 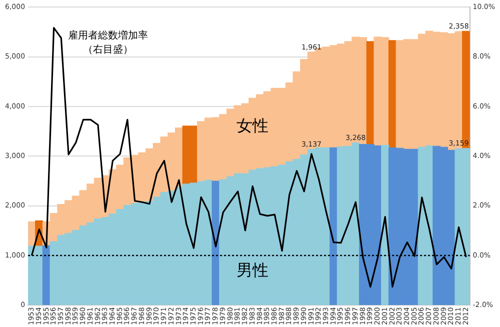 What do you see at coordinates (108, 35) in the screenshot?
I see `series-label: 雇用者総数増加率` at bounding box center [108, 35].